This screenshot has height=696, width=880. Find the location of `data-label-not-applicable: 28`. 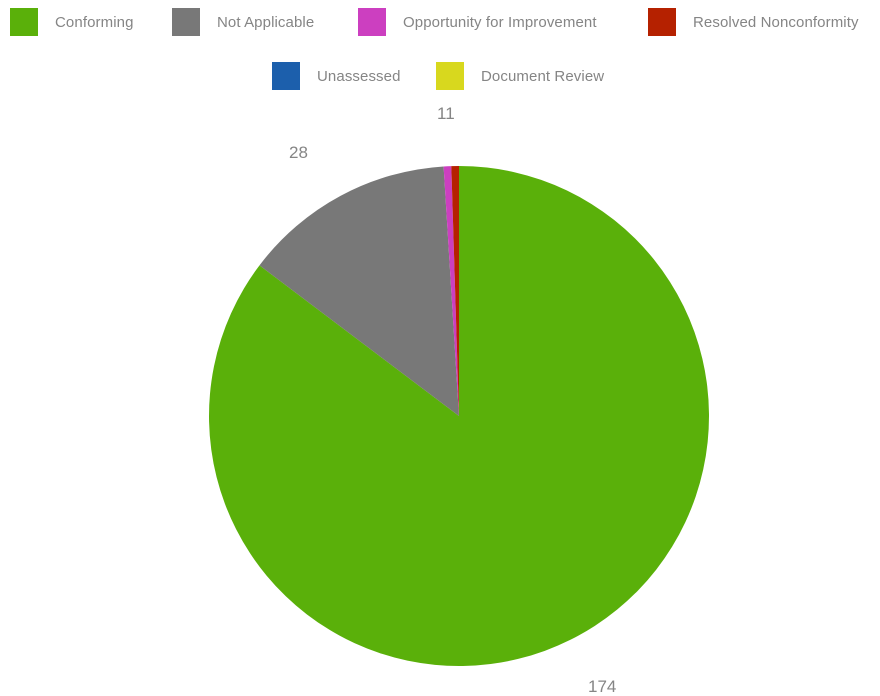

data-label-not-applicable: 28 is located at coordinates (298, 152).